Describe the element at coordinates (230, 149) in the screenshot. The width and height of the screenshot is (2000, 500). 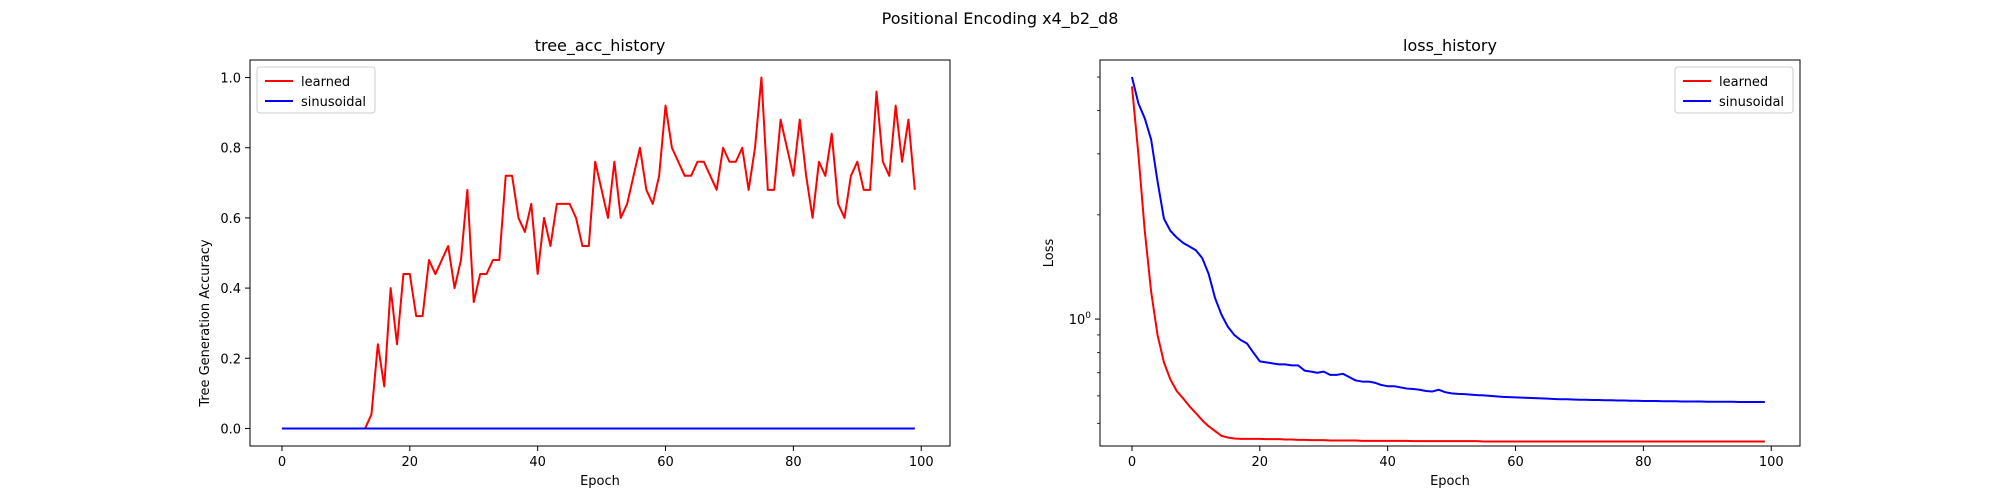
I see `y-tick-label: 0.8` at that location.